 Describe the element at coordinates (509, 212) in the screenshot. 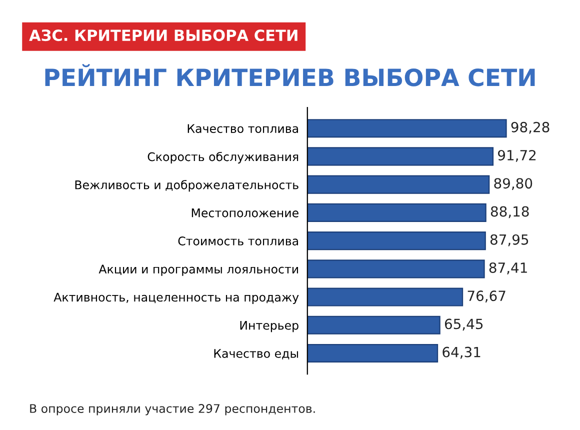

I see `data-label: 88,18` at that location.